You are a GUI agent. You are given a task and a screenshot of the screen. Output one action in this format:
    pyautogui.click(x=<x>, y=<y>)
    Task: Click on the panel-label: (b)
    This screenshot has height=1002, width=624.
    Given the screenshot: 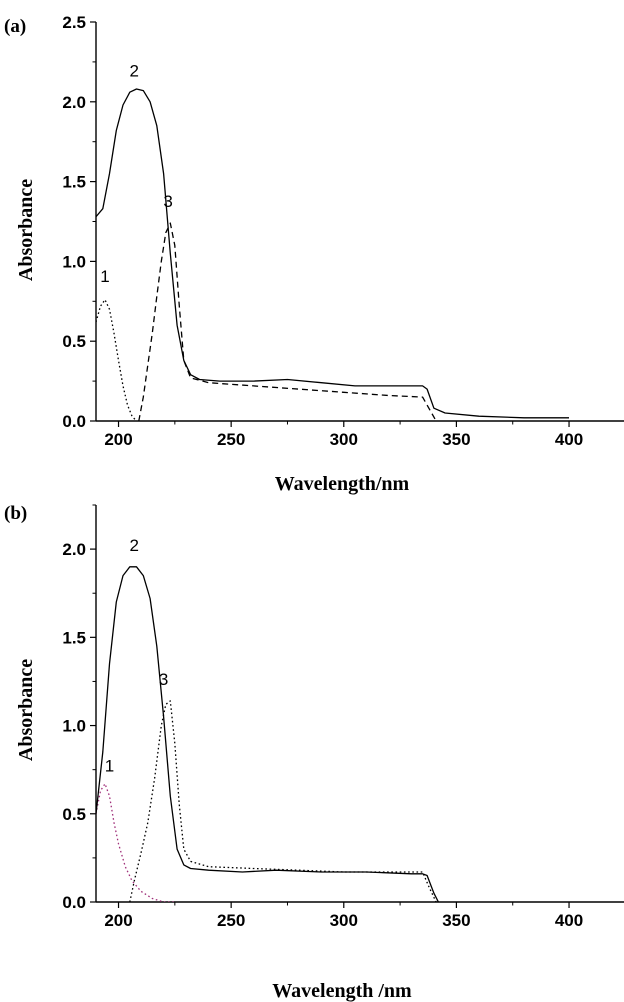 What is the action you would take?
    pyautogui.click(x=15, y=513)
    